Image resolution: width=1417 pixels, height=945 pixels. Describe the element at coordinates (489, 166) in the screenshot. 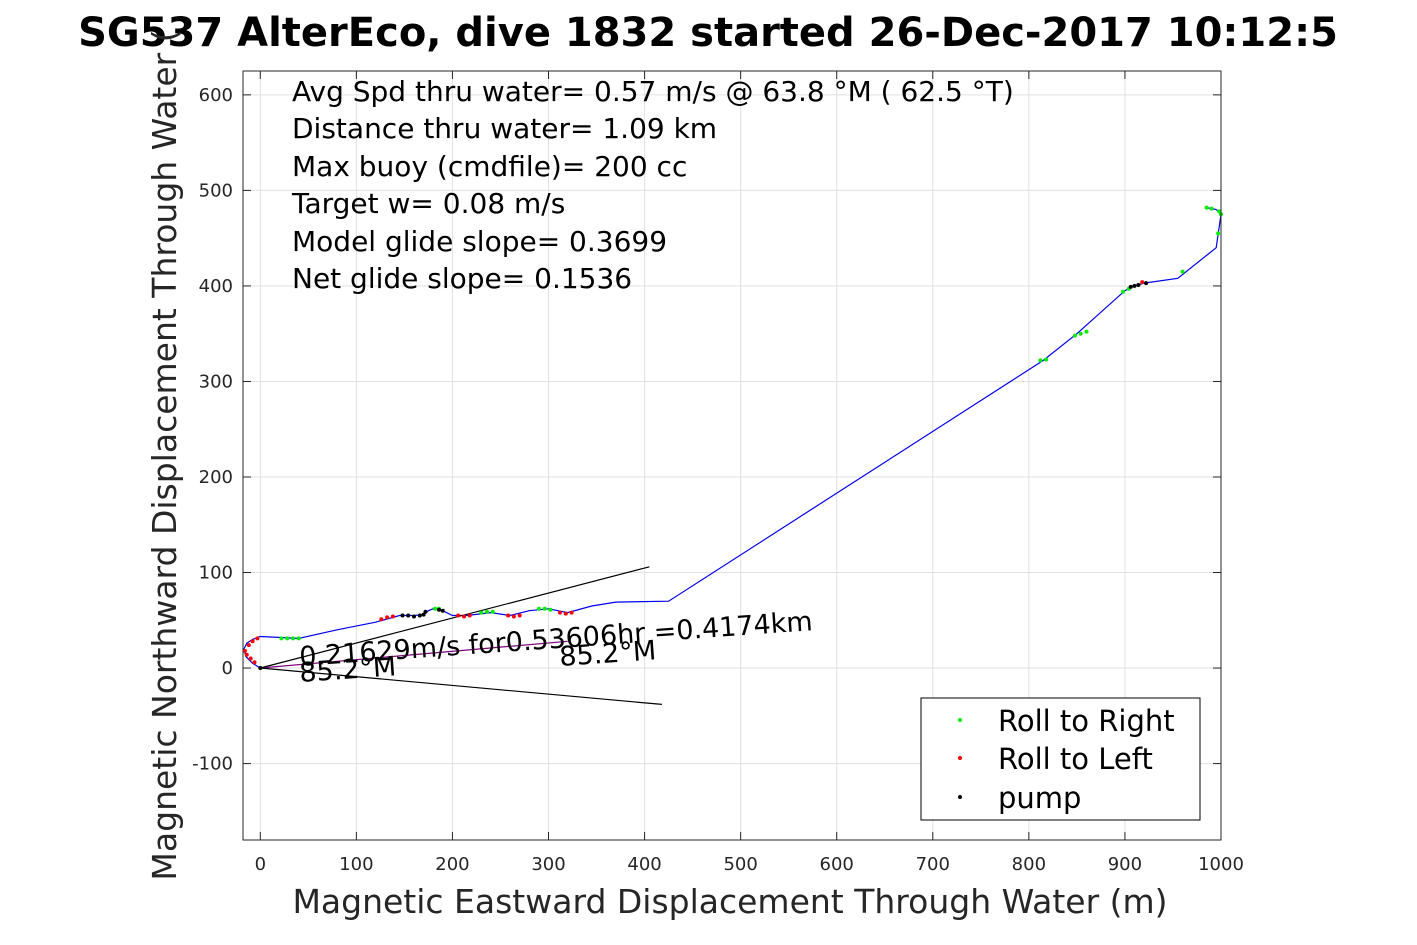

I see `annotation-max-buoy: Max buoy (cmdfile)= 200 cc` at that location.